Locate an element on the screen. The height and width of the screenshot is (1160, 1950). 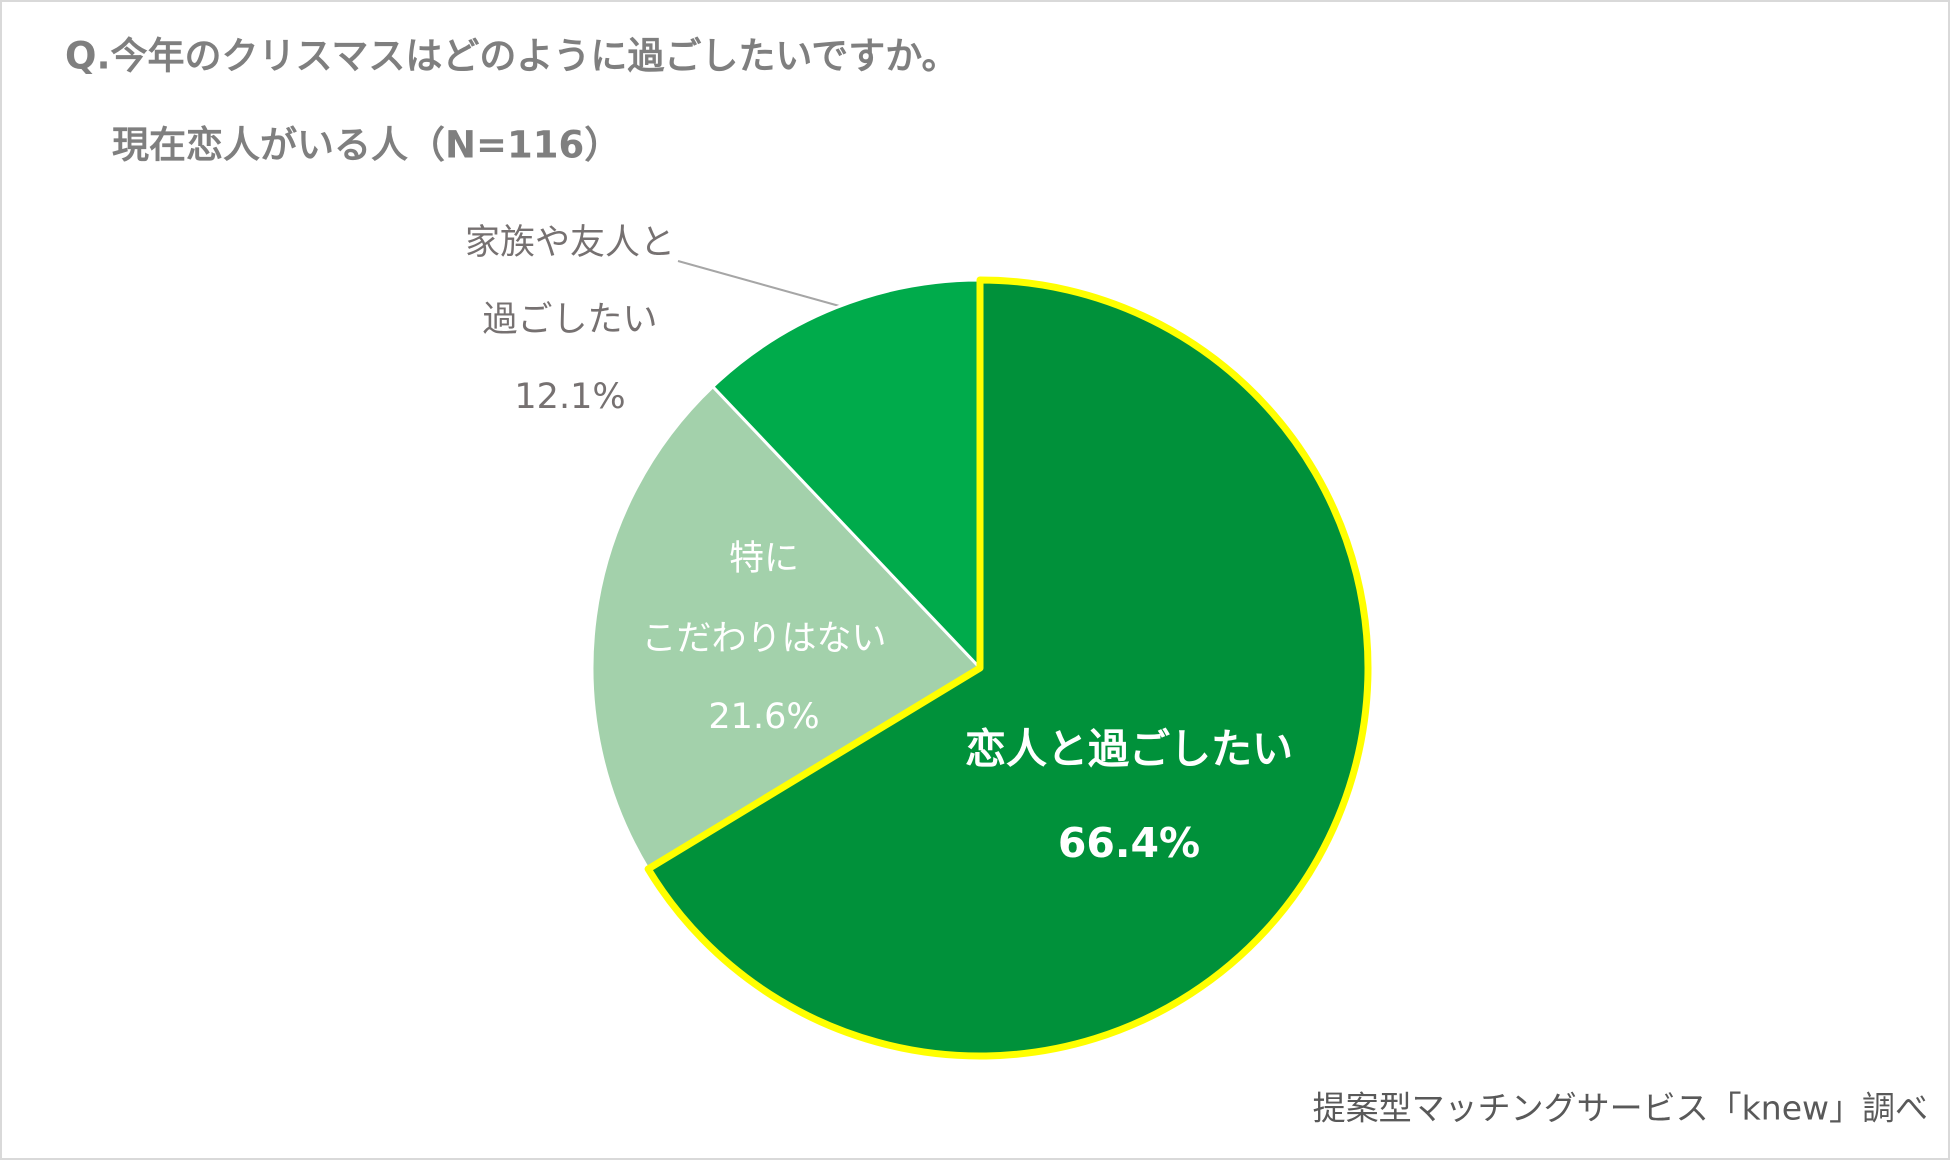
slice-label: こだわりはない is located at coordinates (763, 639).